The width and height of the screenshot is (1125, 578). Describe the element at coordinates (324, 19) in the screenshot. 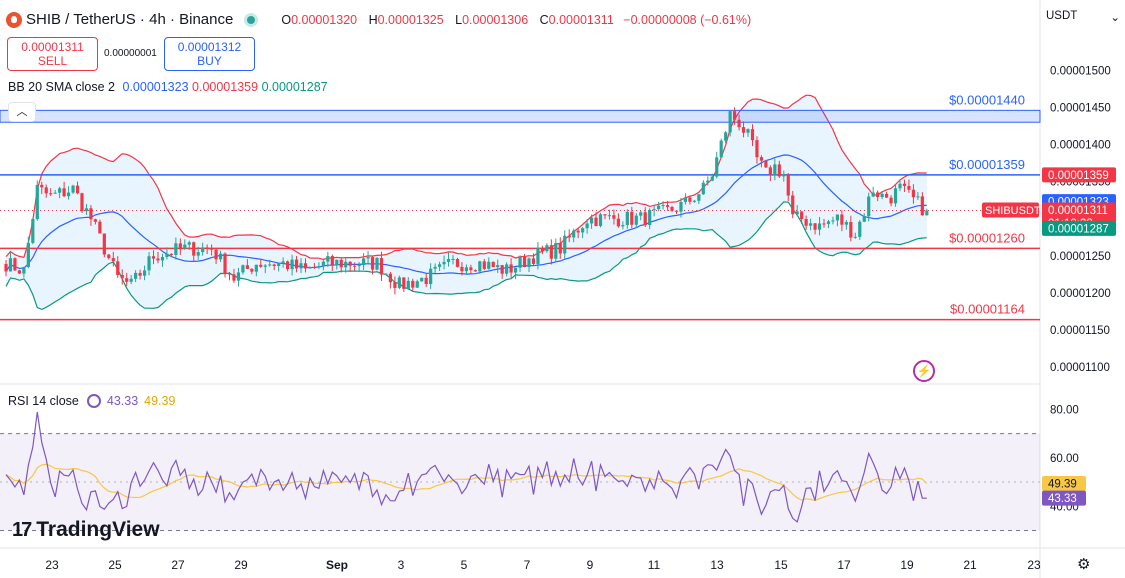

I see `ohlc-value: 0.00001320` at that location.